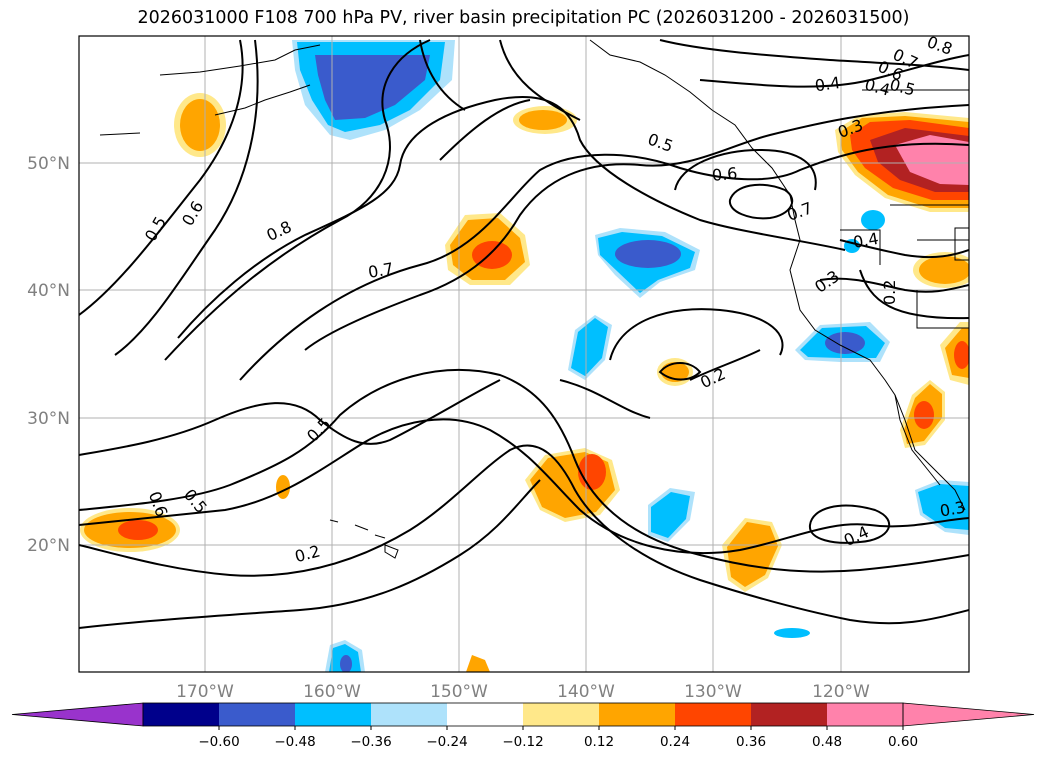 The image size is (1047, 765). What do you see at coordinates (381, 270) in the screenshot?
I see `contour-label: 0.7` at bounding box center [381, 270].